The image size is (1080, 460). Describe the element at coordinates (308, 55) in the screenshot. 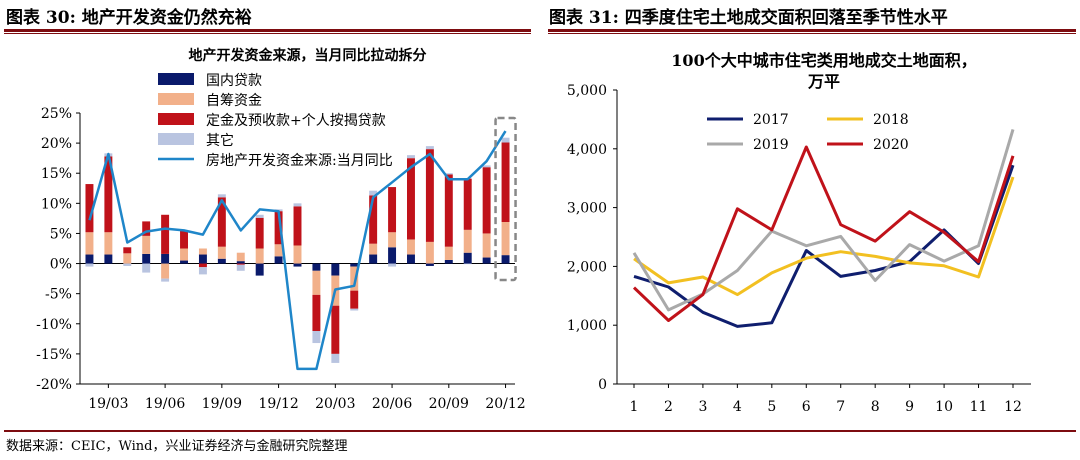

I see `chart-title: 地产开发资金来源，当月同比拉动拆分` at that location.